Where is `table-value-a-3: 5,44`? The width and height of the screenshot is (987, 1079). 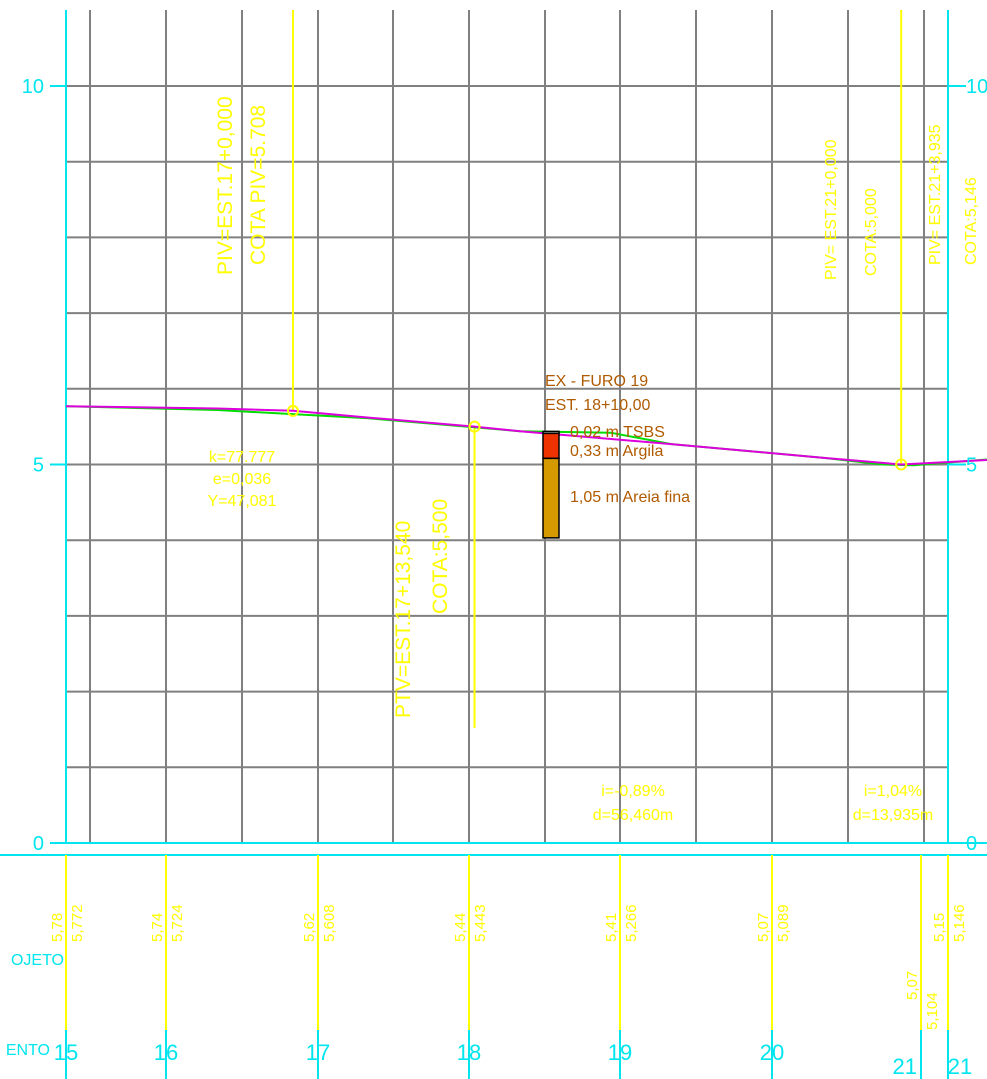 table-value-a-3: 5,44 is located at coordinates (460, 927).